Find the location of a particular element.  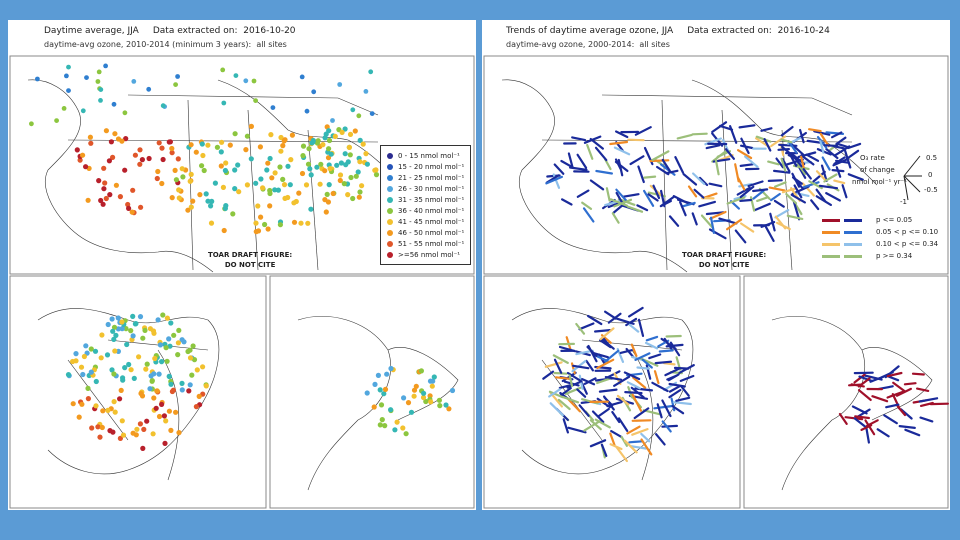

trend-swatch-increase is located at coordinates (853, 256).